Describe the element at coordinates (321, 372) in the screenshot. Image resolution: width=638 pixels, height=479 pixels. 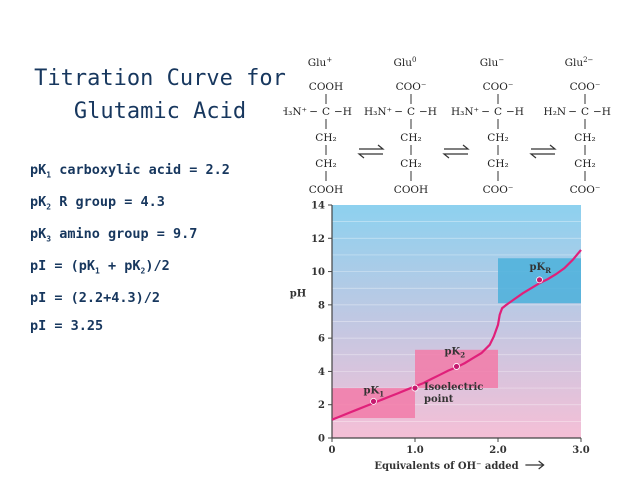
I see `y-tick-label: 4` at that location.